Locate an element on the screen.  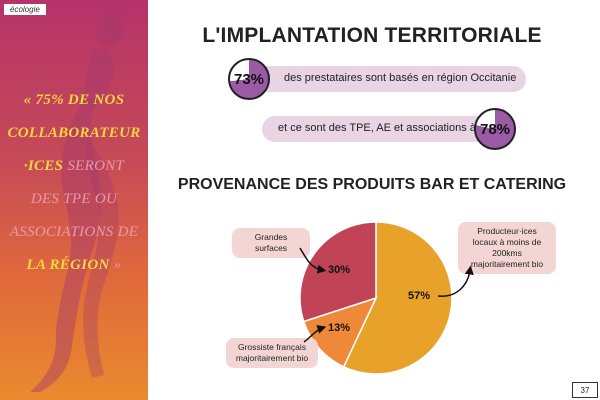
section-tag: écologie is located at coordinates (25, 9).